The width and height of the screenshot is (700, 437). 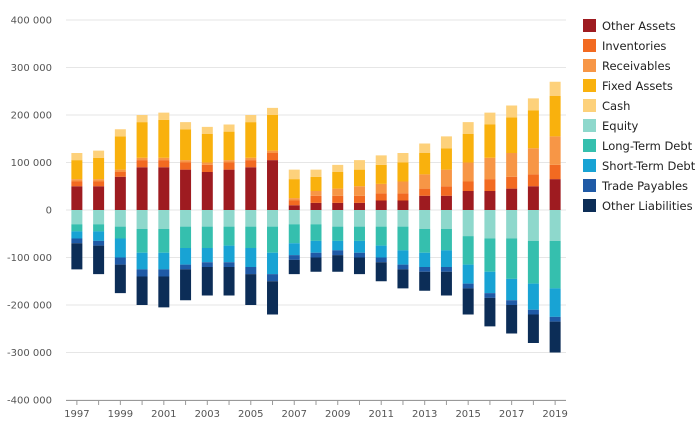 What do you see at coordinates (627, 66) in the screenshot?
I see `legend-item: Receivables` at bounding box center [627, 66].